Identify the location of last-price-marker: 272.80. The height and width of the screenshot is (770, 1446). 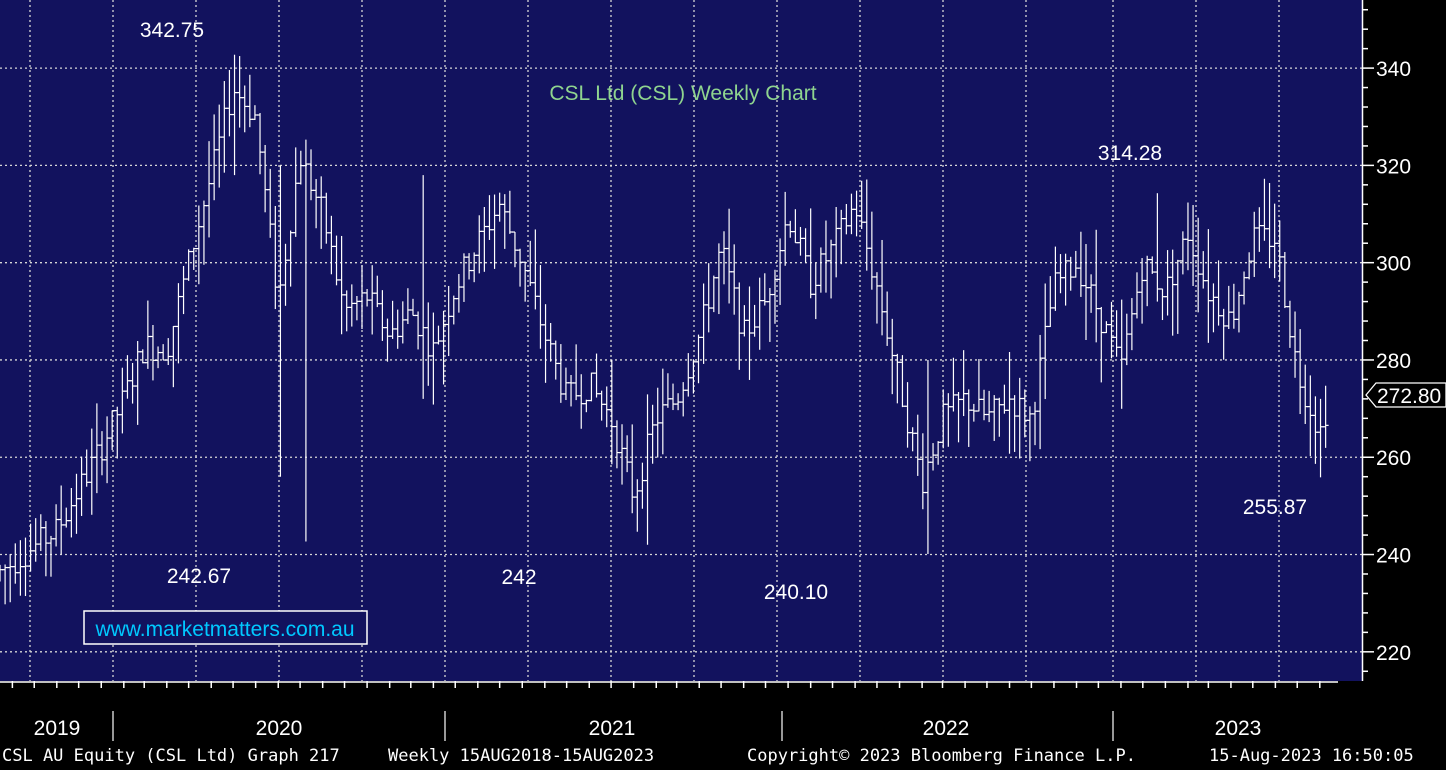
(1405, 395).